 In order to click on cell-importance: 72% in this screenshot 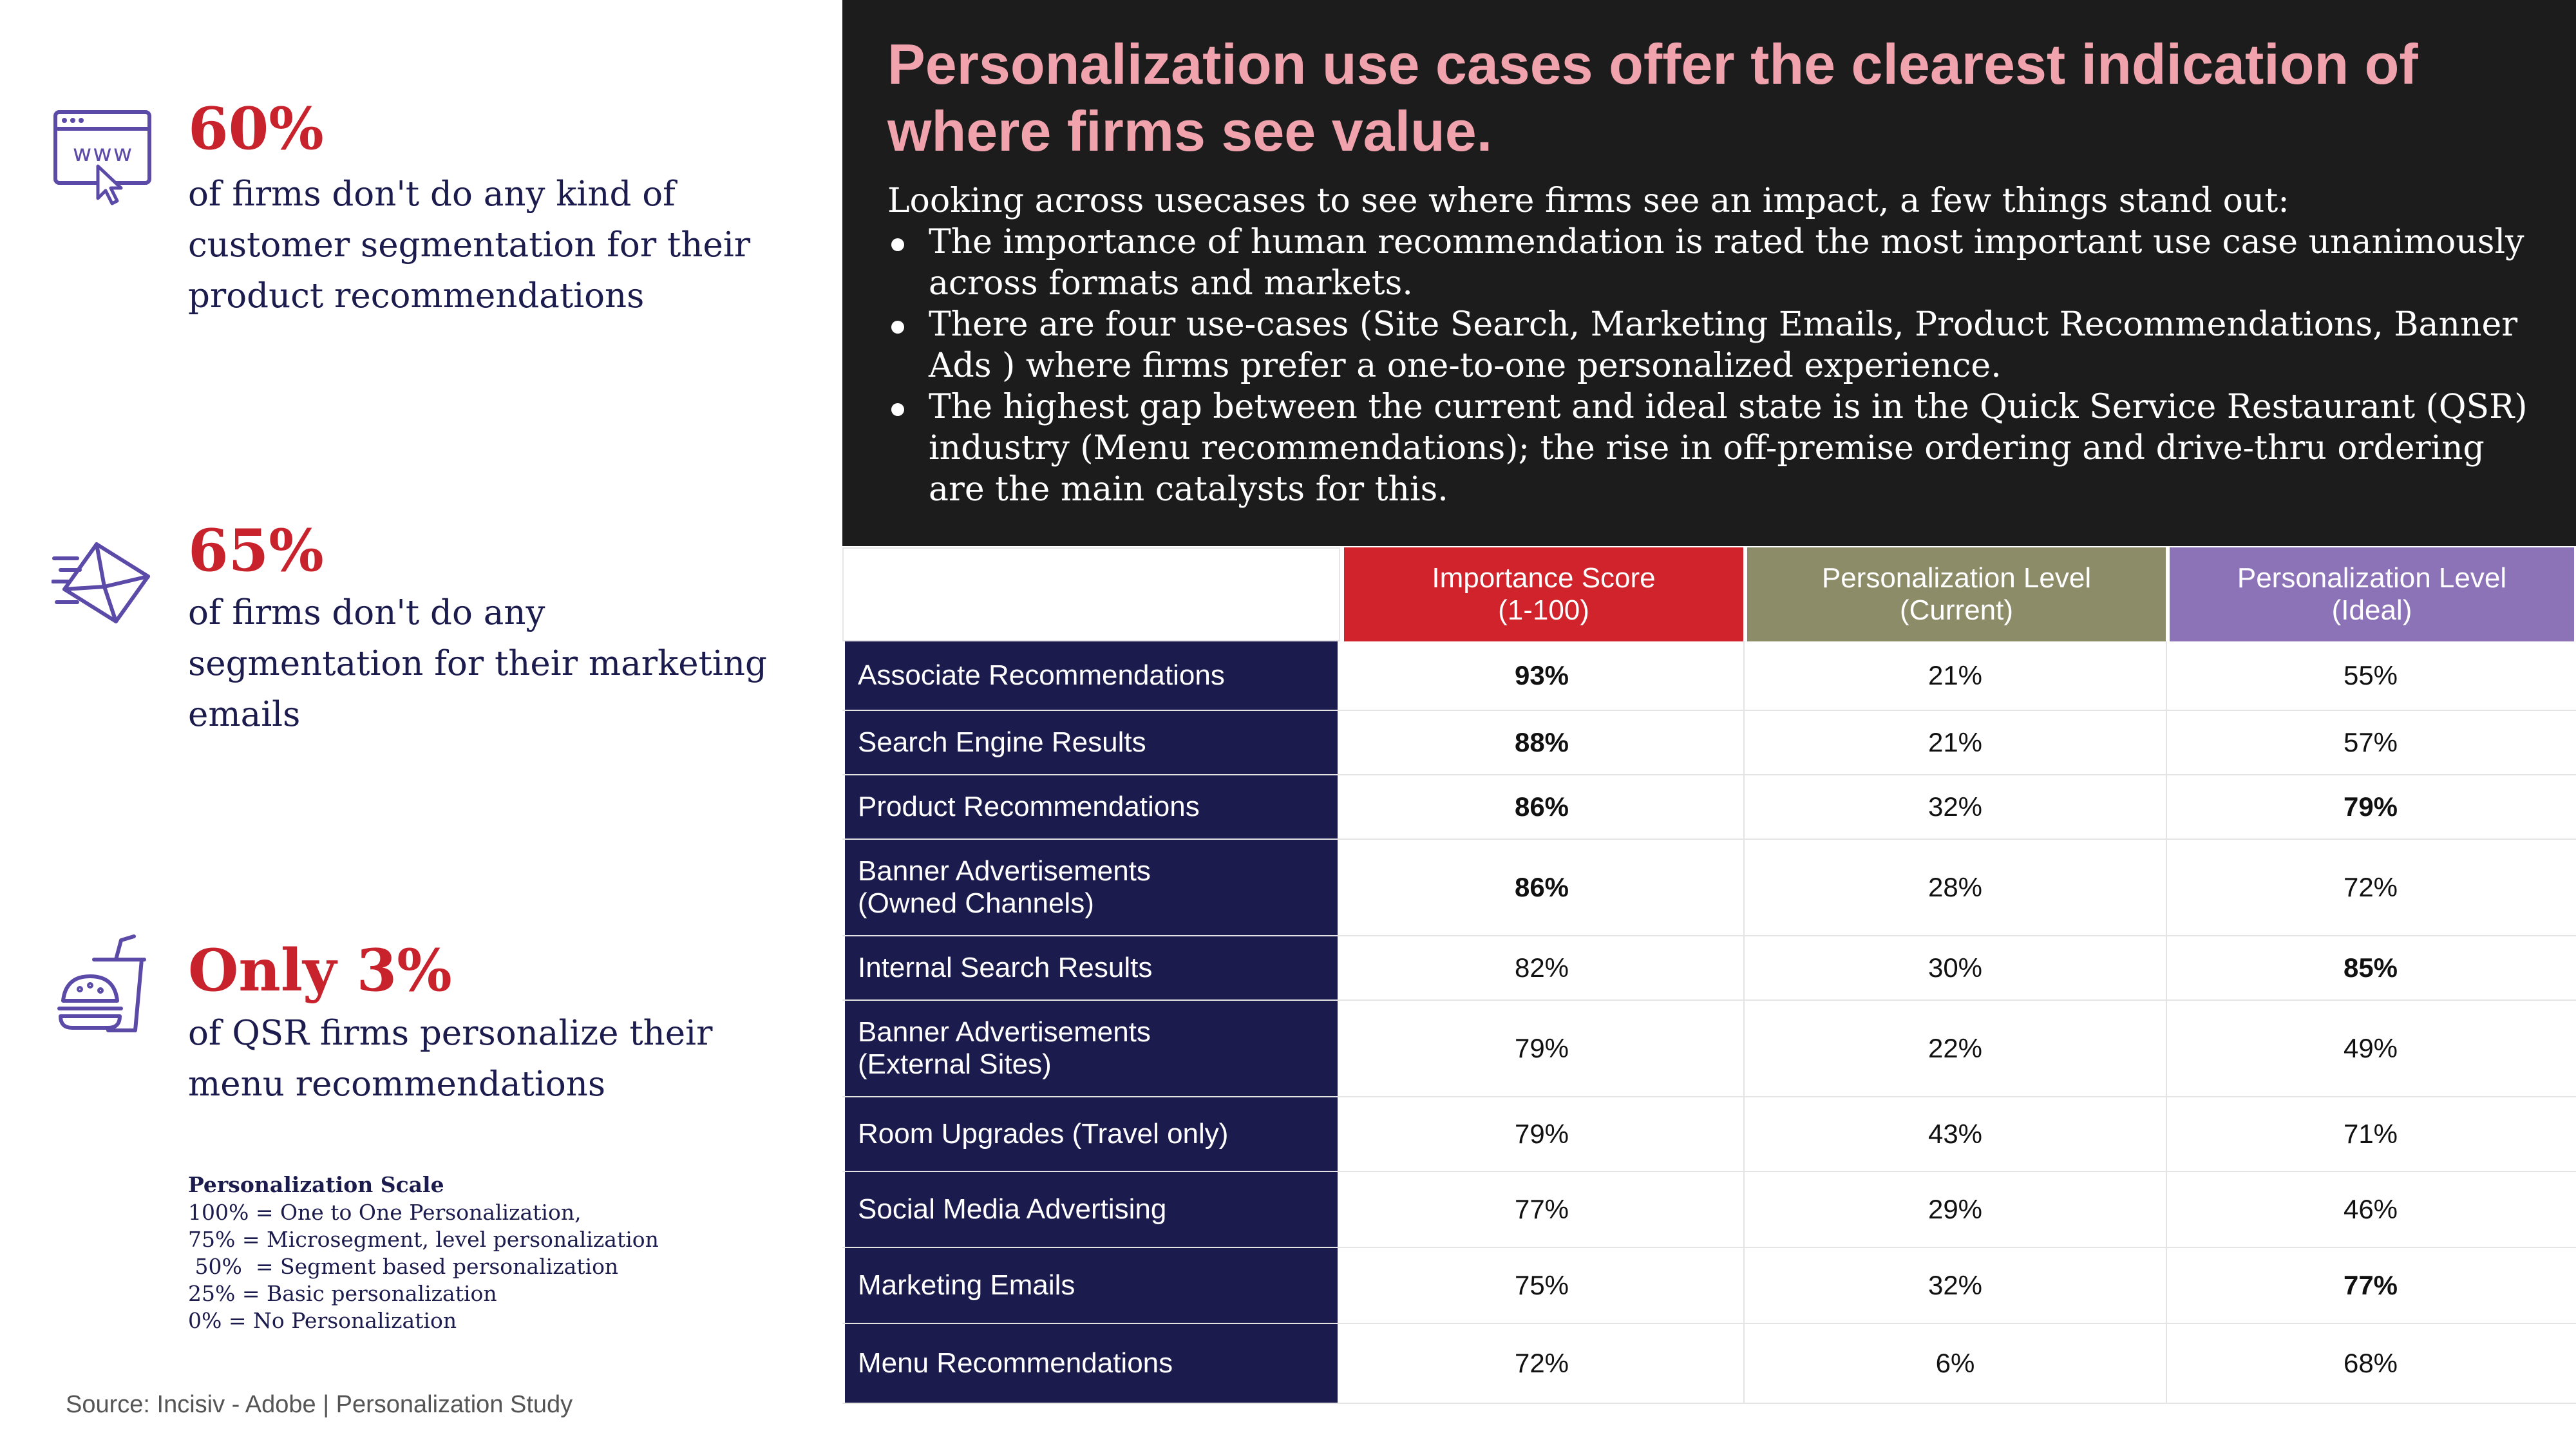, I will do `click(1541, 1363)`.